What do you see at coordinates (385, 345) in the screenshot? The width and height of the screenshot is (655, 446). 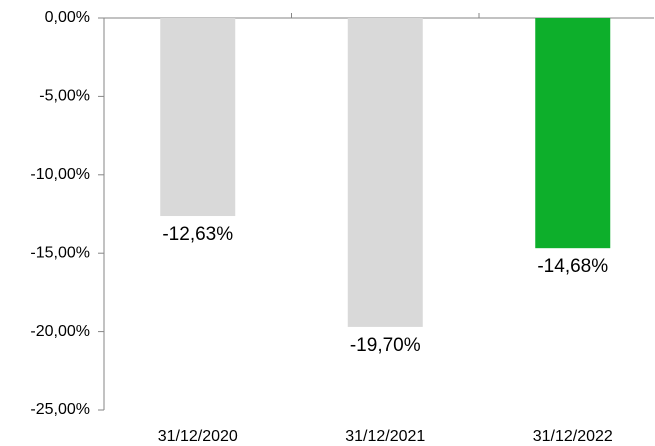 I see `value-label: -19,70%` at bounding box center [385, 345].